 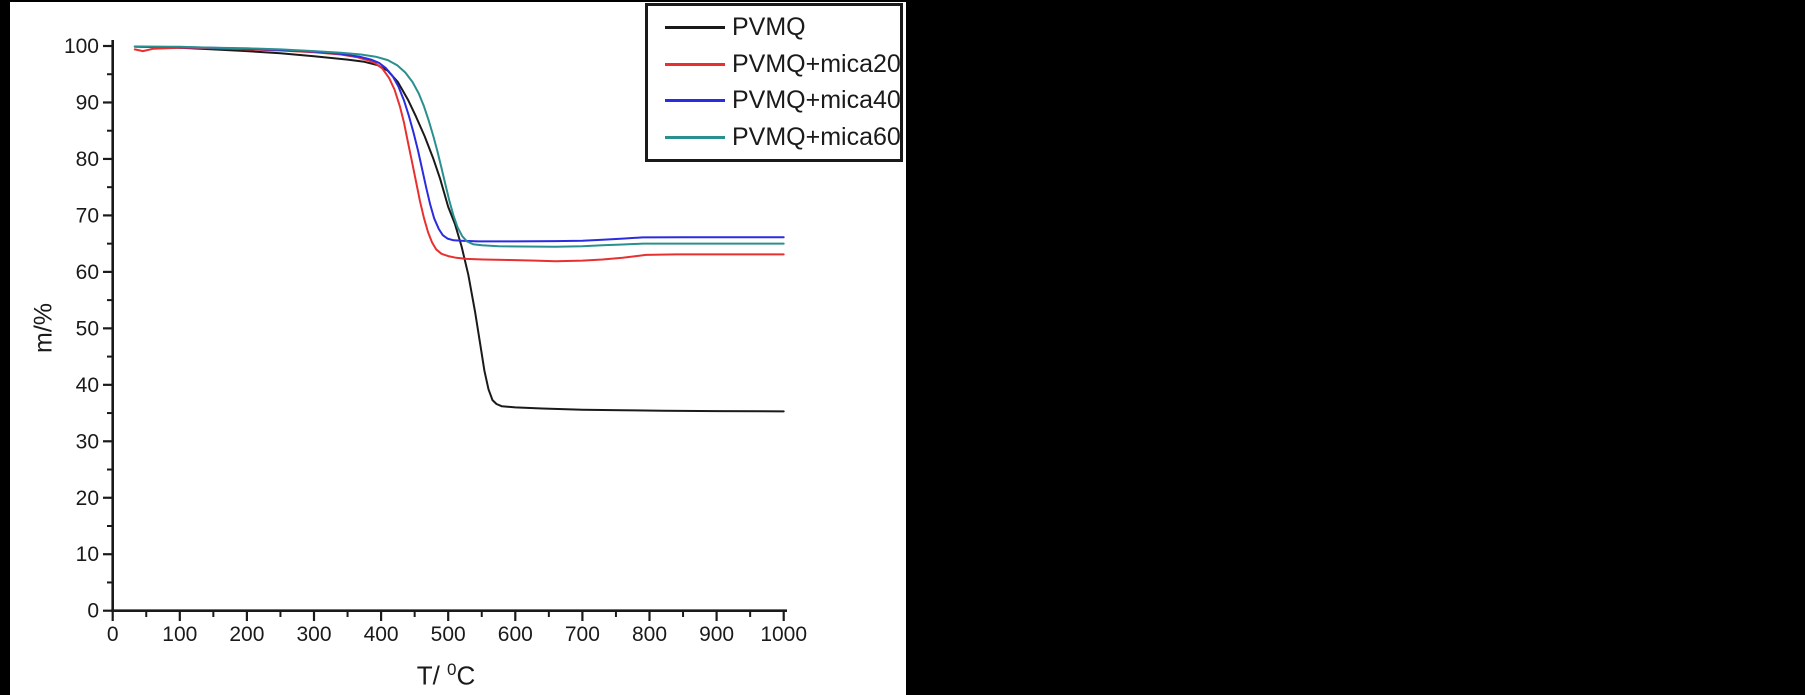 I want to click on x-tick-label: 700, so click(x=582, y=634).